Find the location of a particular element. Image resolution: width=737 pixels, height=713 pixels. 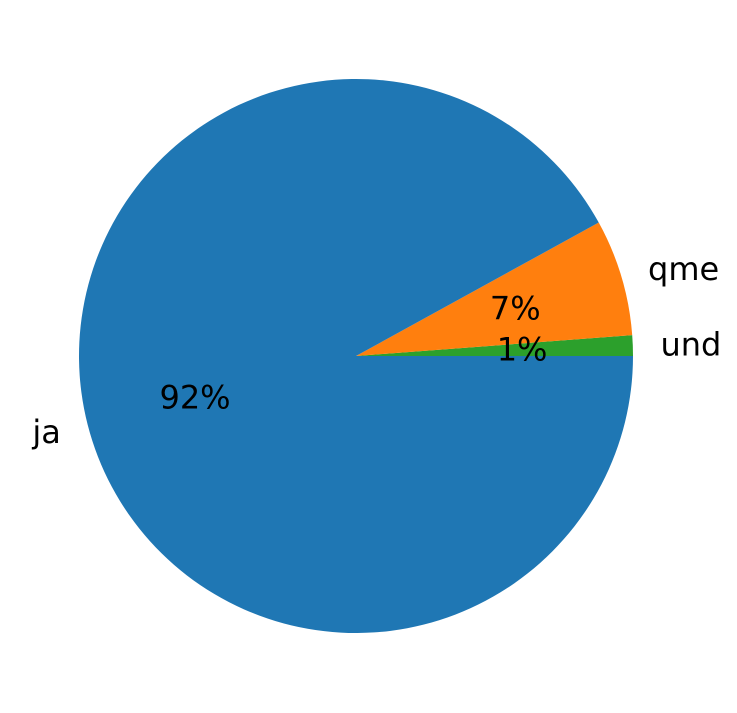

slice-category-label-qme: qme is located at coordinates (683, 269).